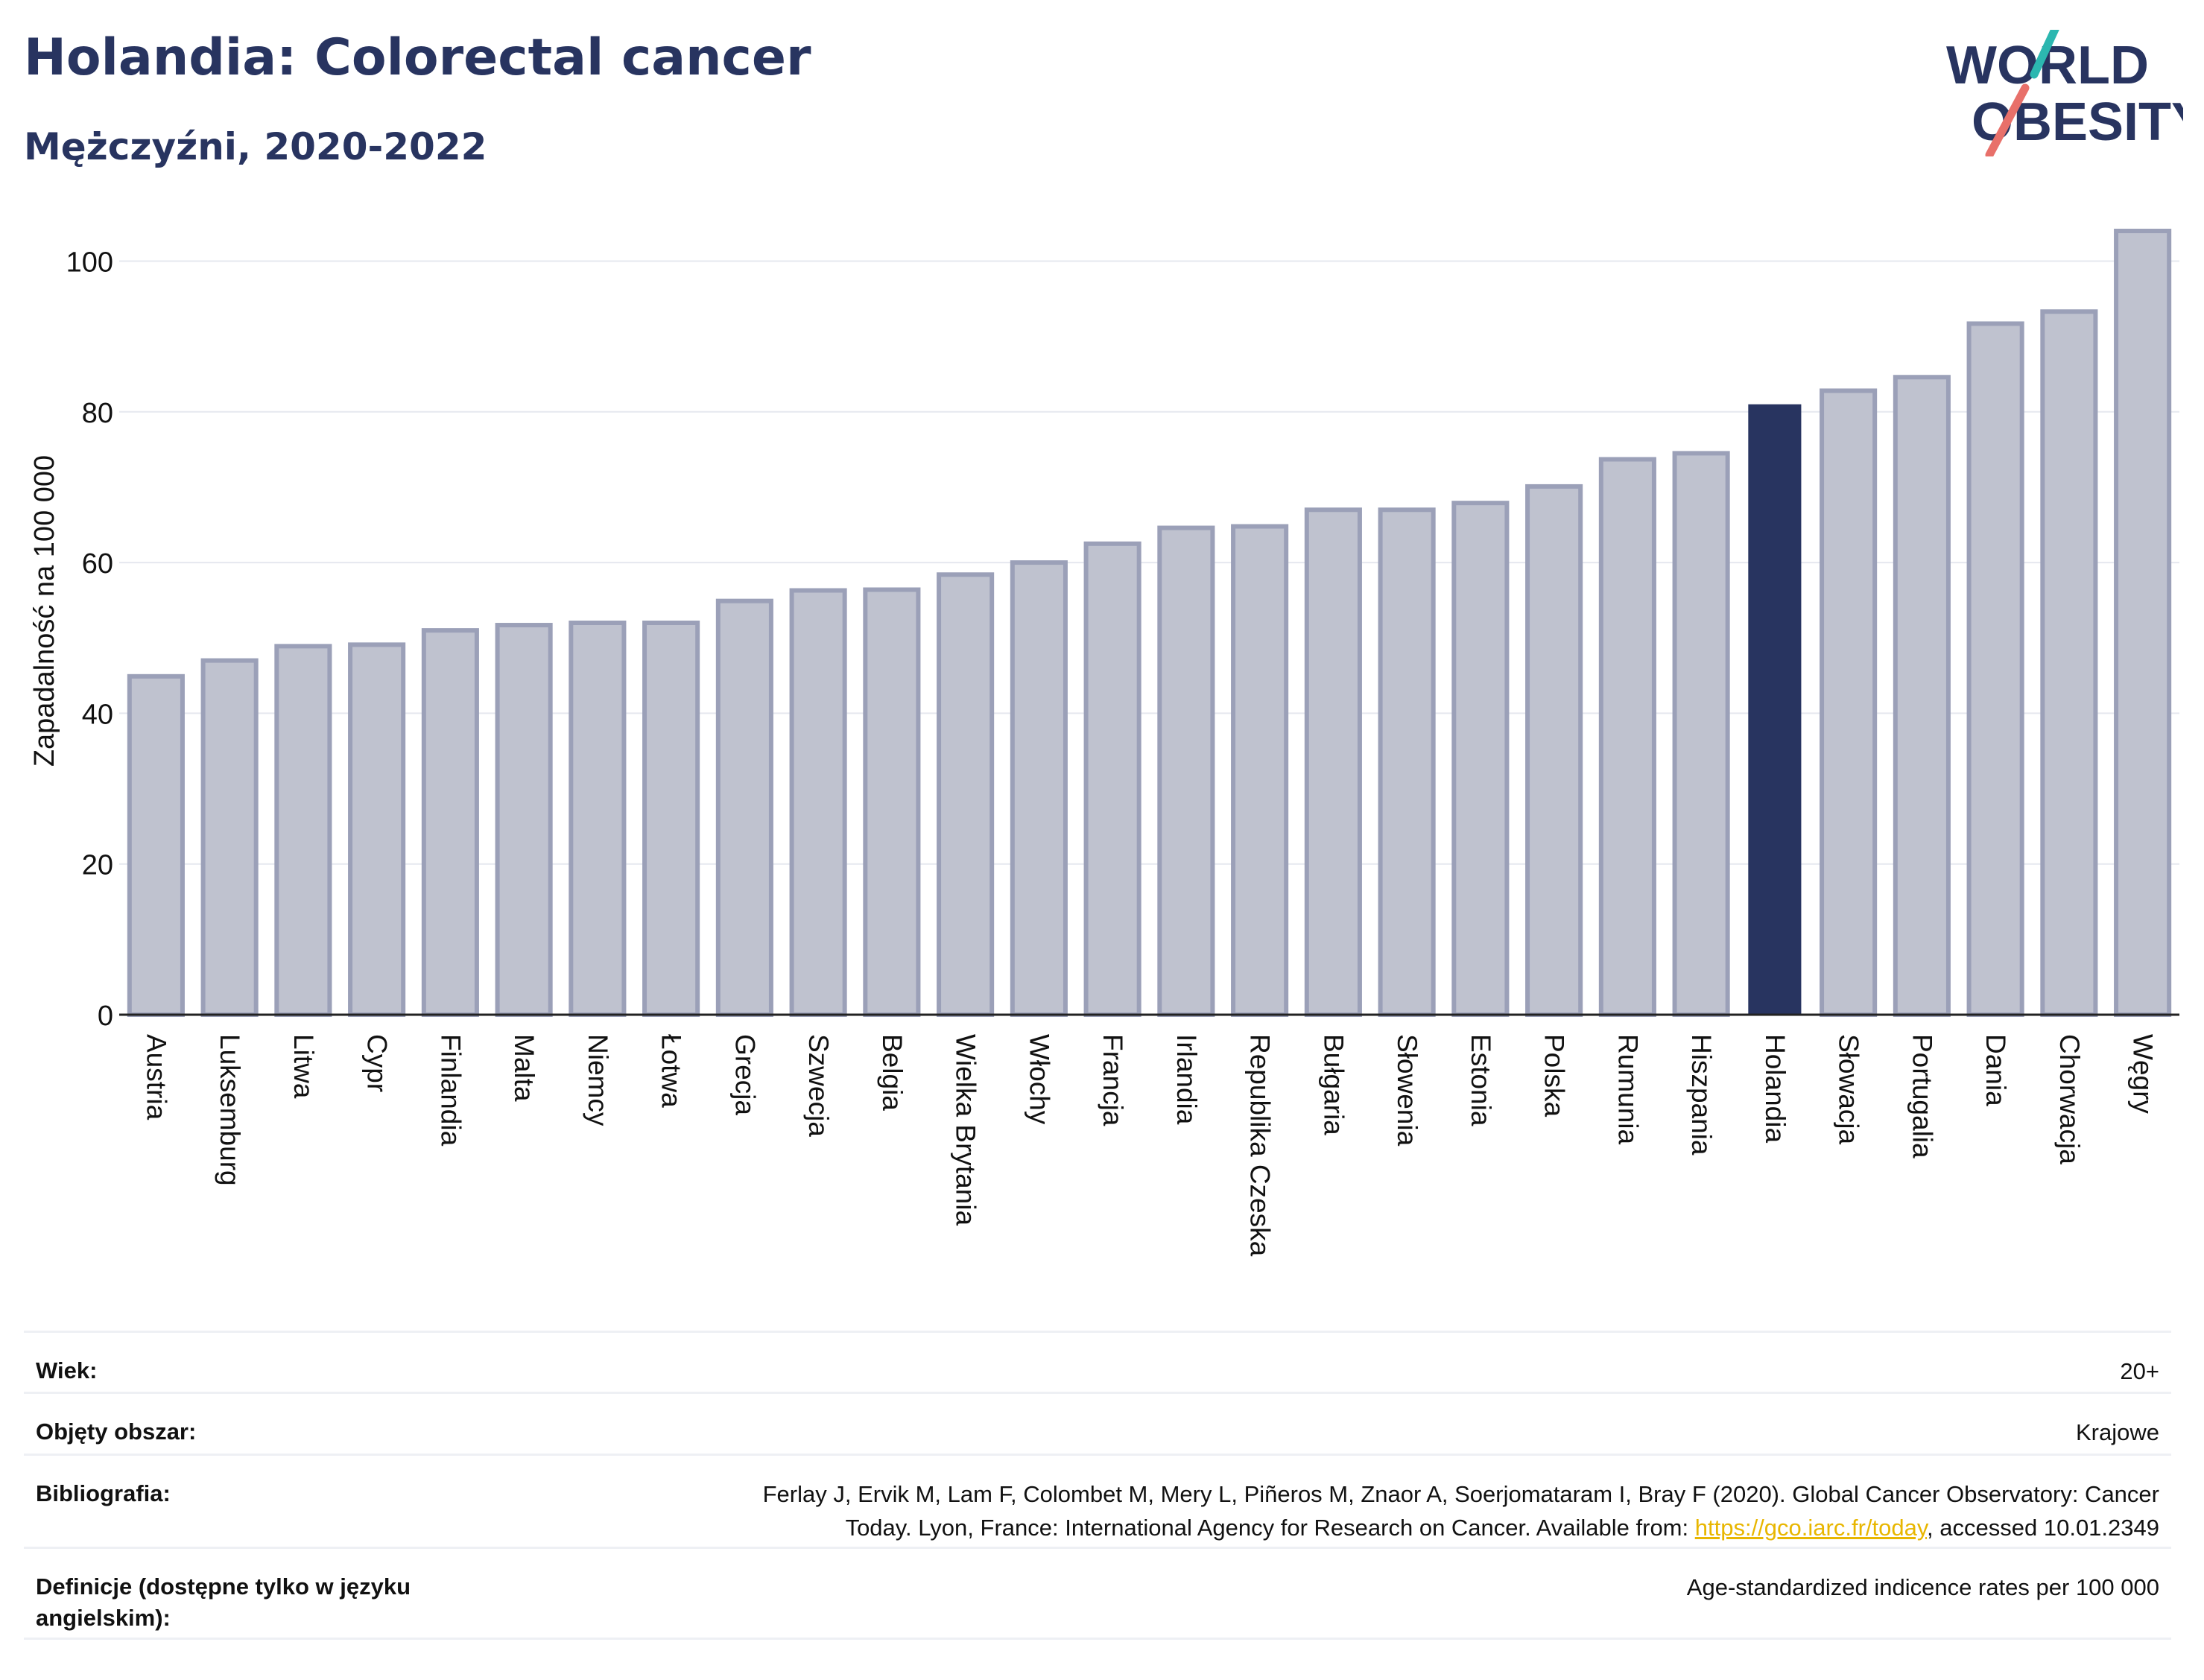 This screenshot has width=2204, height=1680. I want to click on x-tick-label: Słowenia, so click(1407, 1090).